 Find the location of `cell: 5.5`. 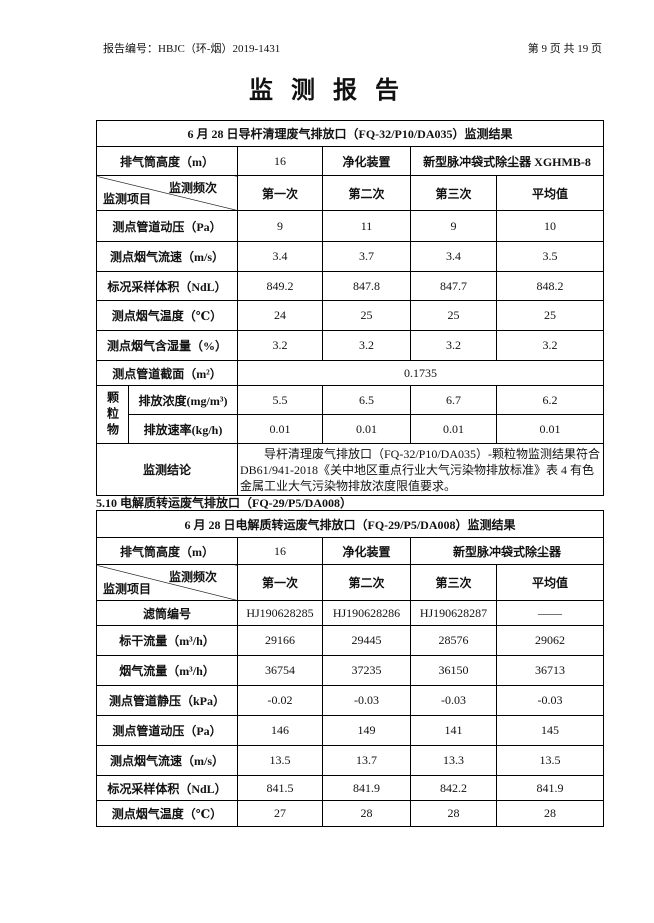

cell: 5.5 is located at coordinates (280, 400).